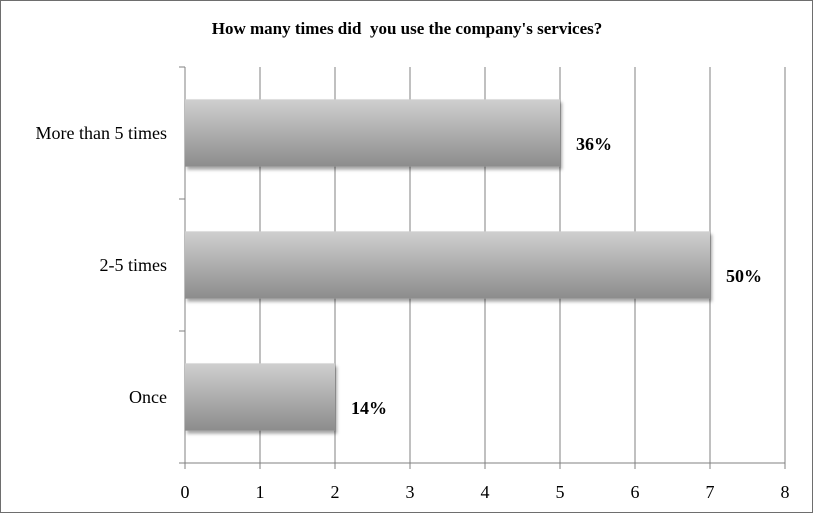 The width and height of the screenshot is (813, 514). What do you see at coordinates (710, 492) in the screenshot?
I see `x-tick-label: 7` at bounding box center [710, 492].